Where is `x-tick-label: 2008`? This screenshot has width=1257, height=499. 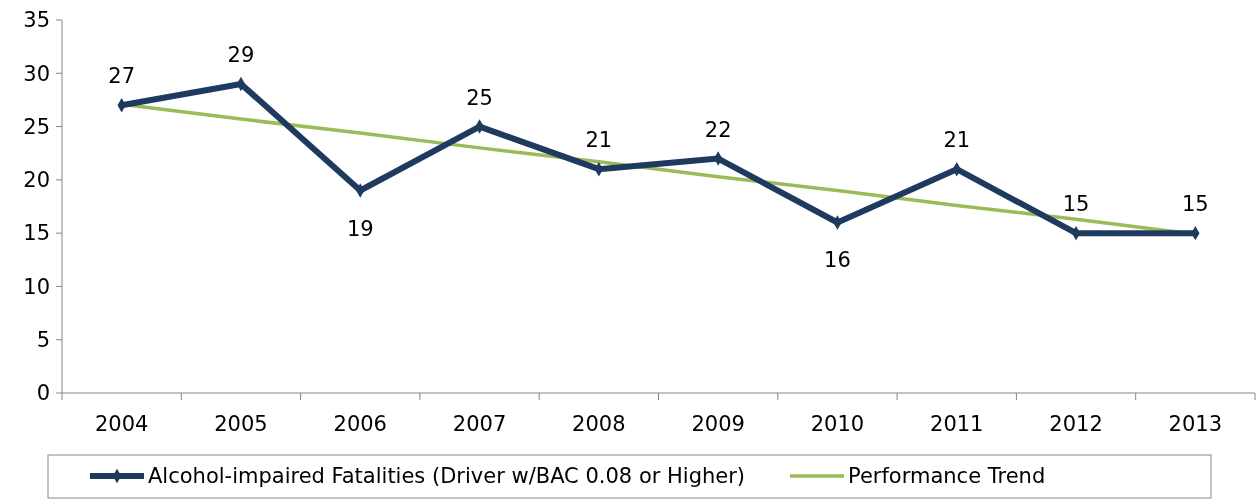 x-tick-label: 2008 is located at coordinates (599, 424).